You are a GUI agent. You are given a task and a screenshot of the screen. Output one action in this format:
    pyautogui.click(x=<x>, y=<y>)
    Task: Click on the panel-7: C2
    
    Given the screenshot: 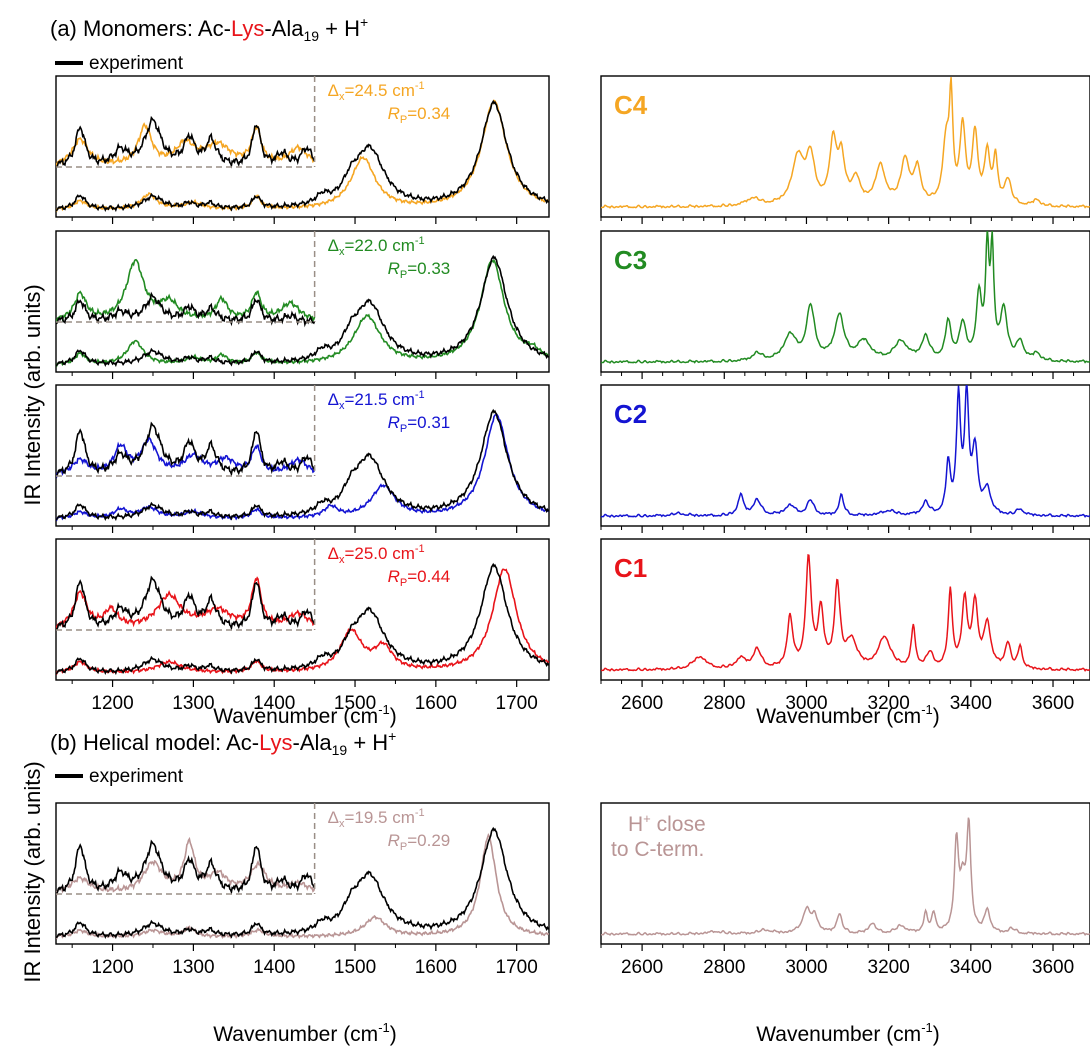 What is the action you would take?
    pyautogui.click(x=845, y=458)
    